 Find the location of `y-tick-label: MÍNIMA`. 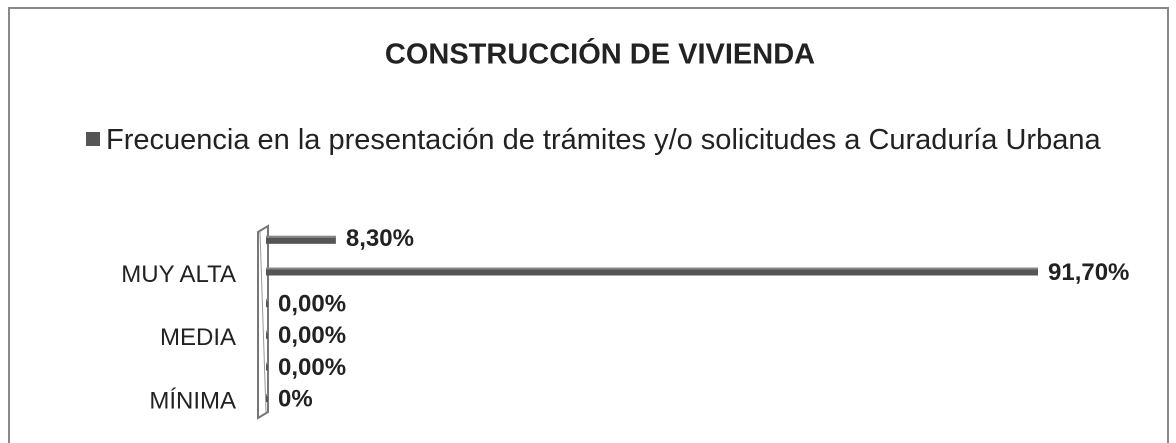

y-tick-label: MÍNIMA is located at coordinates (192, 401).